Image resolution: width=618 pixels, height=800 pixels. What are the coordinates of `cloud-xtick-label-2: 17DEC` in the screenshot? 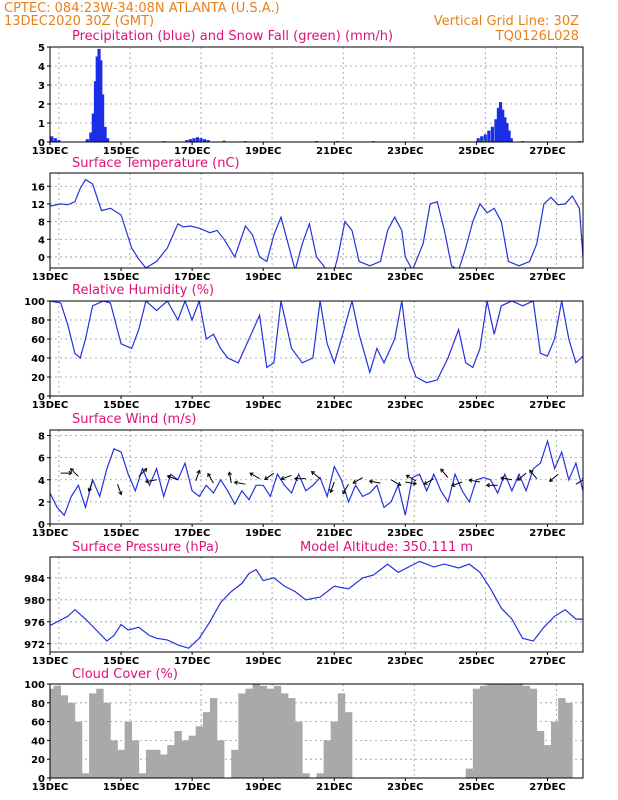 It's located at (192, 787).